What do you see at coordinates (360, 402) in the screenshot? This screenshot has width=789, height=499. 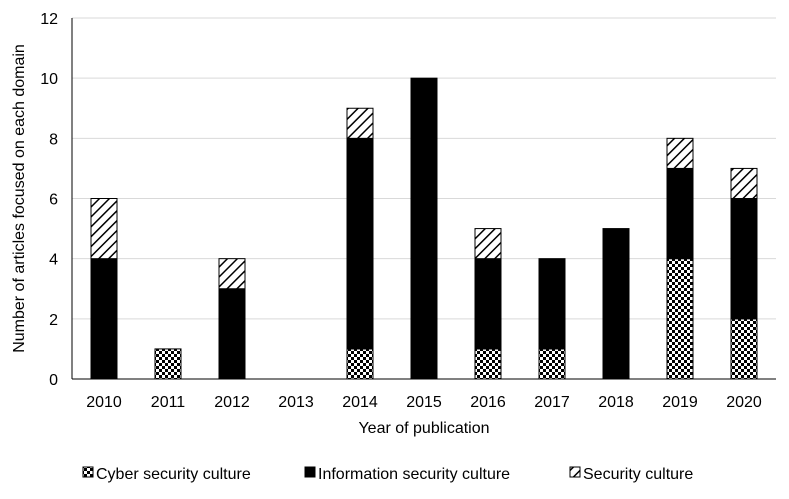 I see `x-tick-label: 2014` at bounding box center [360, 402].